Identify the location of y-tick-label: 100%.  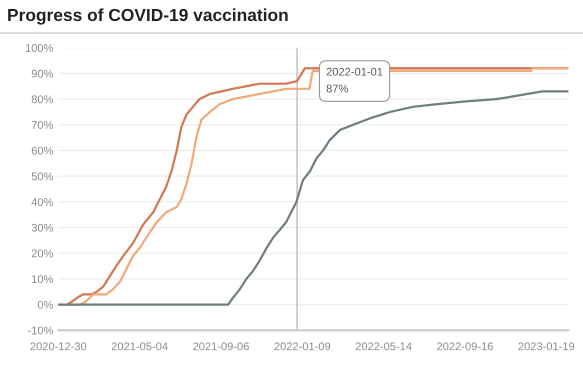
(40, 48).